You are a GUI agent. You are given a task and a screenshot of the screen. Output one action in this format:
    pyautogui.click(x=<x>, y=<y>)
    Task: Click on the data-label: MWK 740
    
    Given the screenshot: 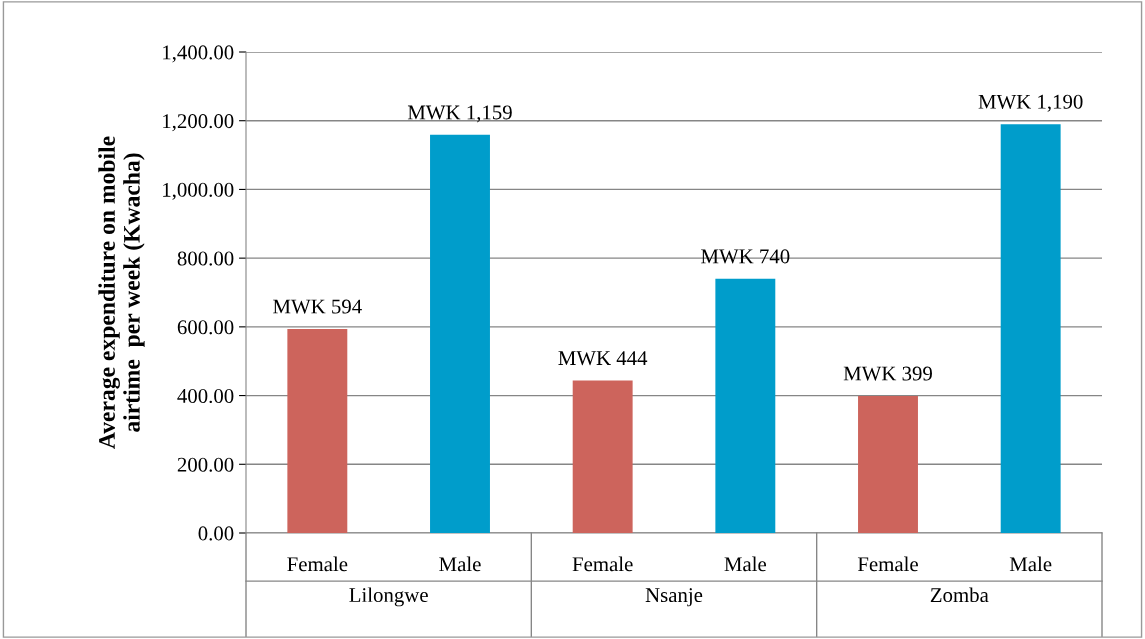 What is the action you would take?
    pyautogui.click(x=745, y=256)
    